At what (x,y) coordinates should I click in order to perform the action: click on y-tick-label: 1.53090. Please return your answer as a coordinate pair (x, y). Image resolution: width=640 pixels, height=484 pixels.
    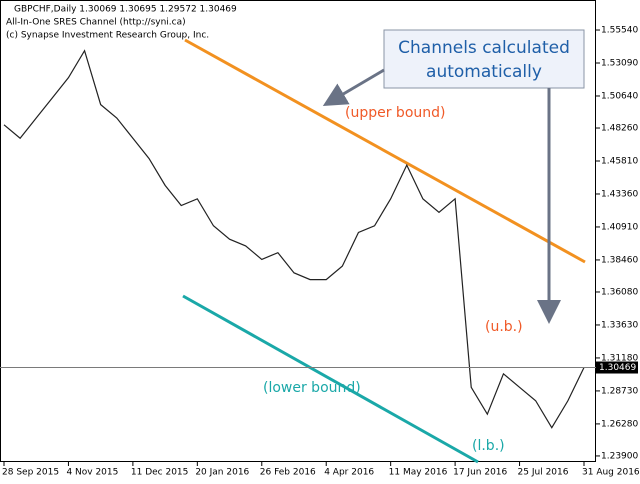
    Looking at the image, I should click on (619, 64).